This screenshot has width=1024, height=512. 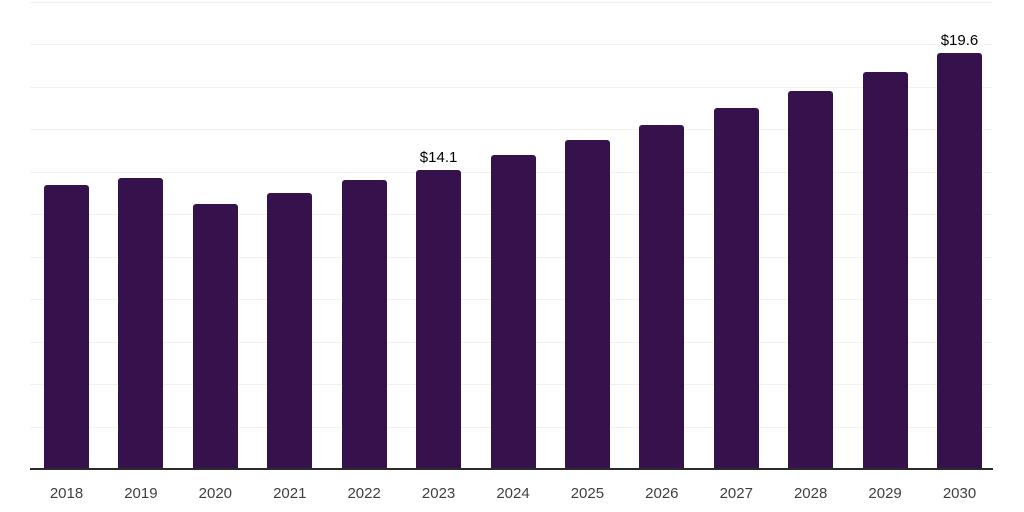 I want to click on data-label-2023: $14.1, so click(x=438, y=157).